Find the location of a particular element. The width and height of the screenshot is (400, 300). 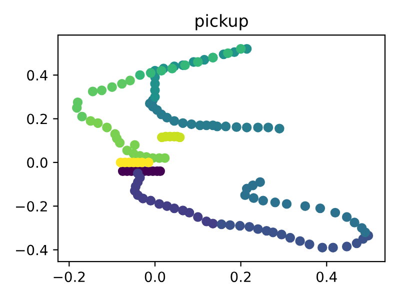

x-tick-label: −0.2 is located at coordinates (69, 277).